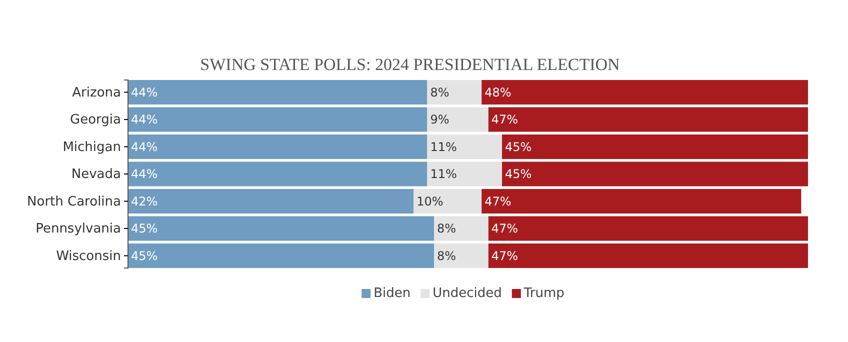 Image resolution: width=848 pixels, height=342 pixels. Describe the element at coordinates (96, 174) in the screenshot. I see `y-tick-label: Nevada` at that location.